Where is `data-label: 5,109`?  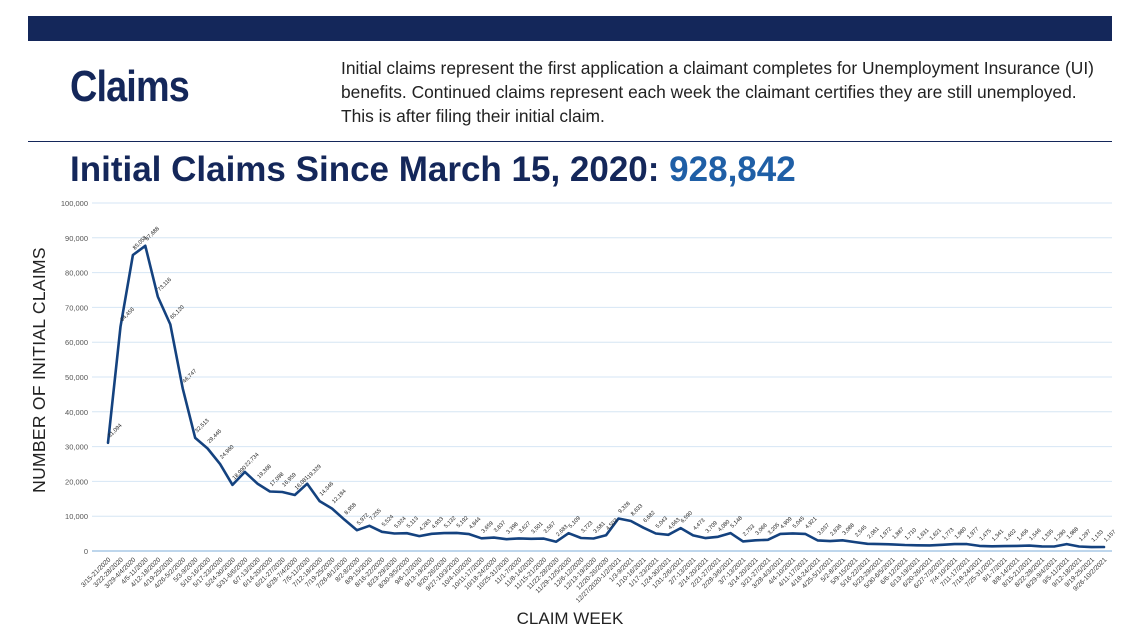 data-label: 5,109 is located at coordinates (575, 522).